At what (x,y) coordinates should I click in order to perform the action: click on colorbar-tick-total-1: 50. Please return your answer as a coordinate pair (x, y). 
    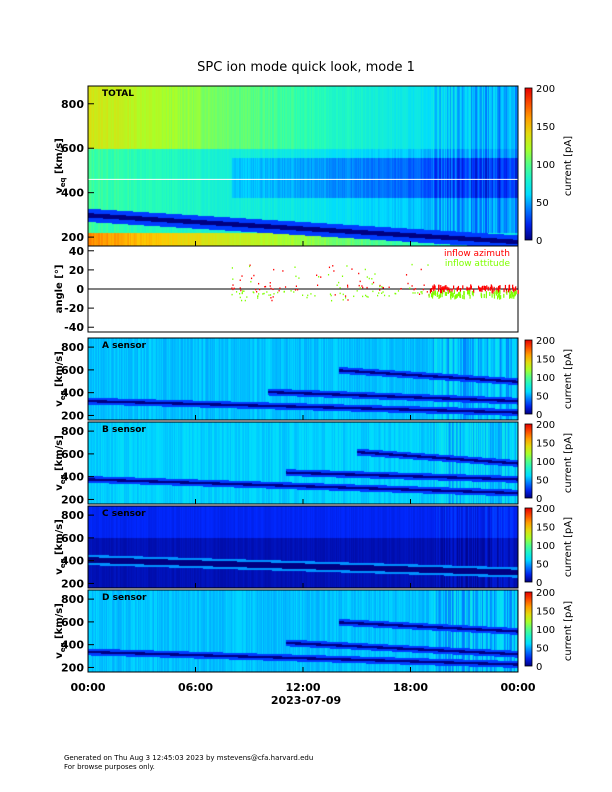
    Looking at the image, I should click on (542, 203).